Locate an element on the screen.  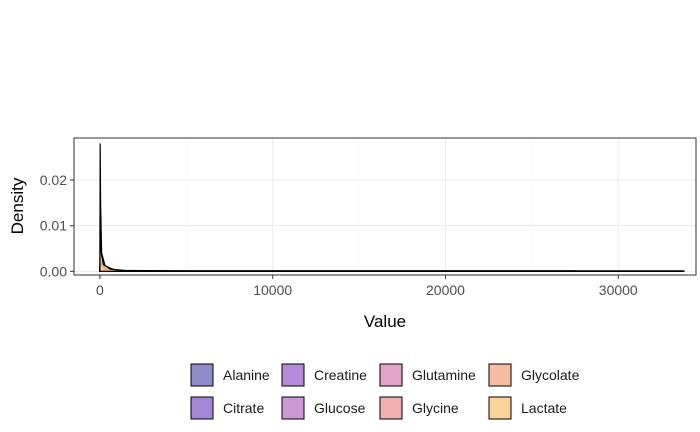
legend-item-citrate: Citrate is located at coordinates (227, 408).